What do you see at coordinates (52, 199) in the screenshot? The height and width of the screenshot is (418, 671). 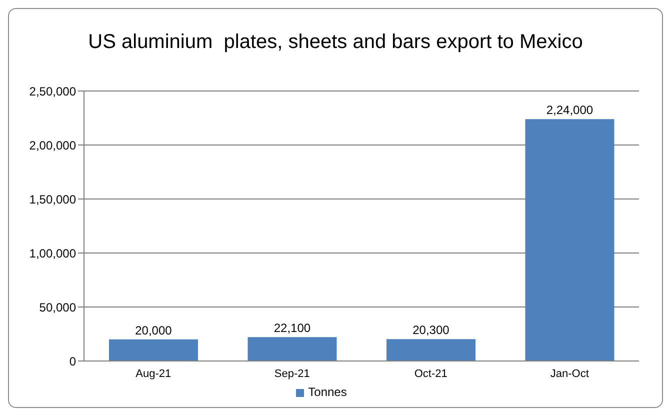 I see `y-tick-label: 1,50,000` at bounding box center [52, 199].